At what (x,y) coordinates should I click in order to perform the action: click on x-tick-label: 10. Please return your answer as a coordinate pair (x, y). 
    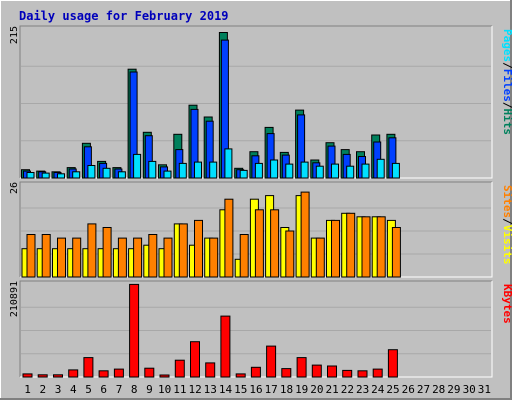
    Looking at the image, I should click on (164, 389).